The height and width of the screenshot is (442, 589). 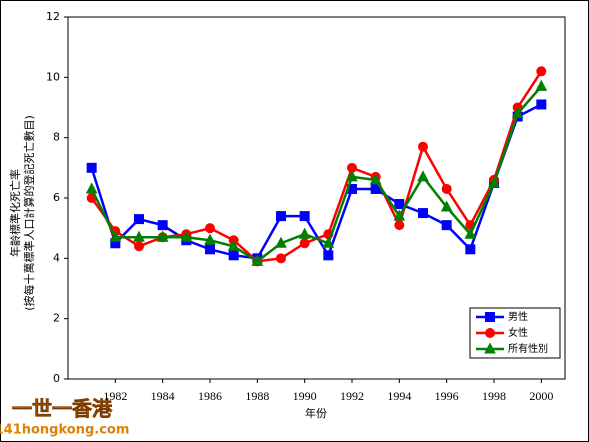 What do you see at coordinates (518, 332) in the screenshot?
I see `legend-label: 女性` at bounding box center [518, 332].